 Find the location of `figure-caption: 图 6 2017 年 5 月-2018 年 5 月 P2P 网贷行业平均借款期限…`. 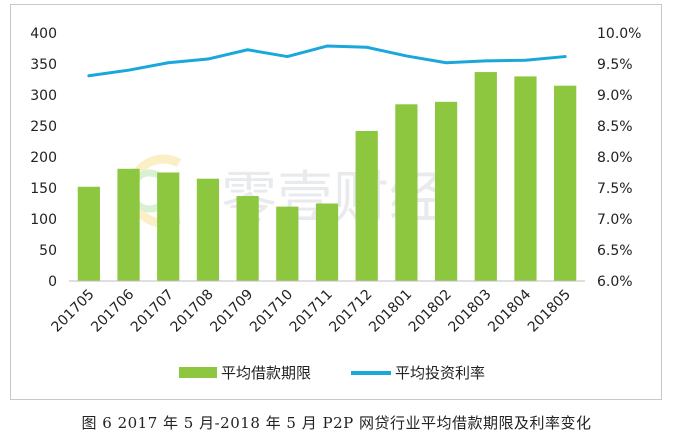

figure-caption: 图 6 2017 年 5 月-2018 年 5 月 P2P 网贷行业平均借款期限… is located at coordinates (336, 423).